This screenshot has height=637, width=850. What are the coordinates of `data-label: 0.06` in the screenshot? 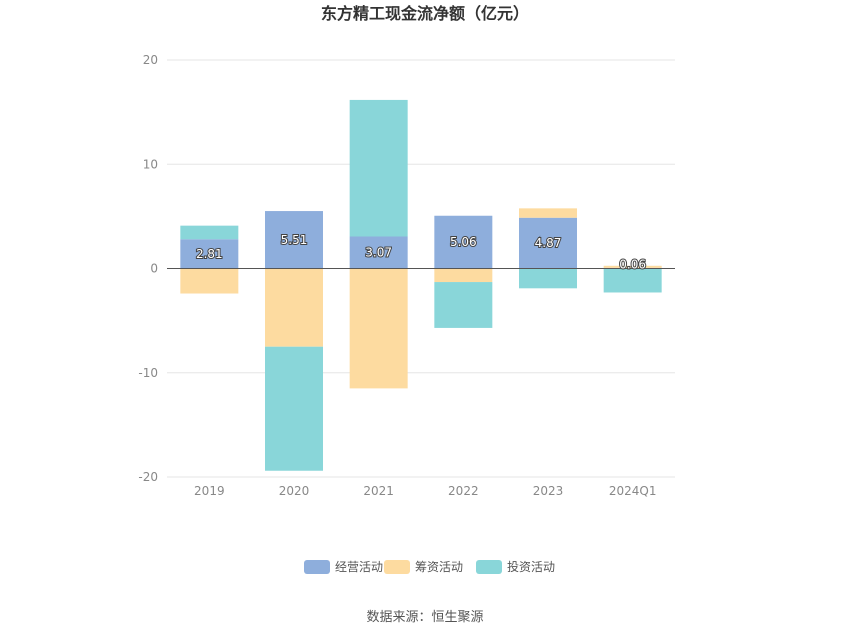 It's located at (632, 265).